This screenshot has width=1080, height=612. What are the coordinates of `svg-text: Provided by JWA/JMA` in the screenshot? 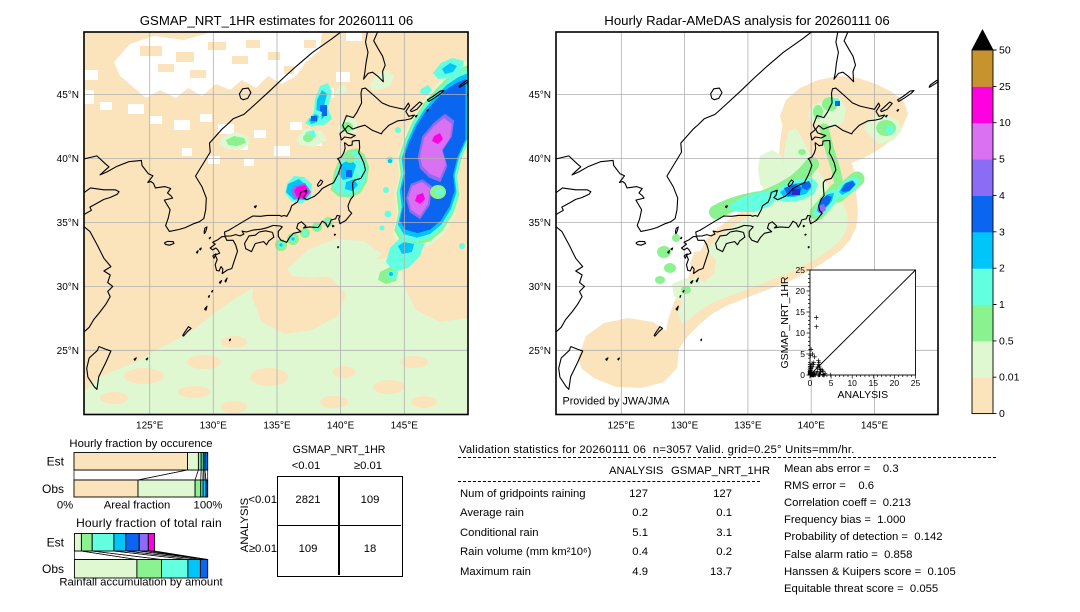 It's located at (617, 402).